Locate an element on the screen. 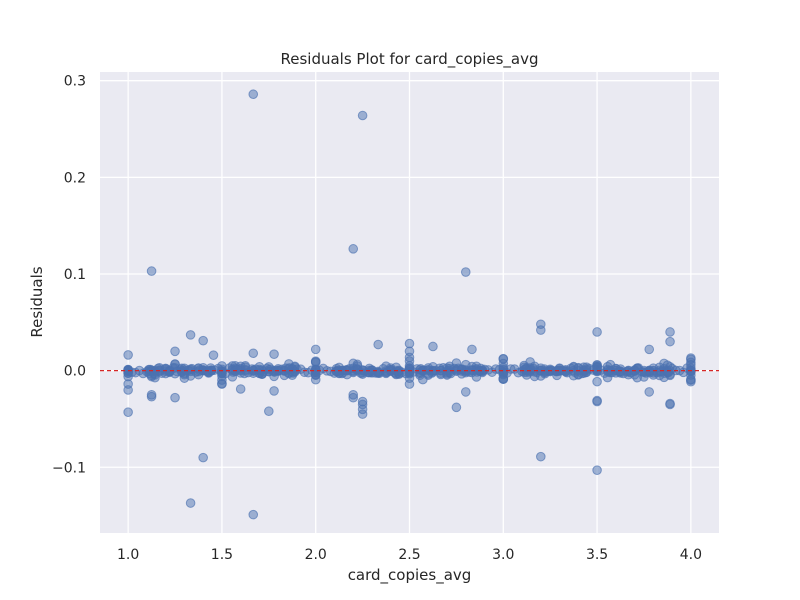 This screenshot has height=600, width=800. x-tick-label: 3.0 is located at coordinates (503, 555).